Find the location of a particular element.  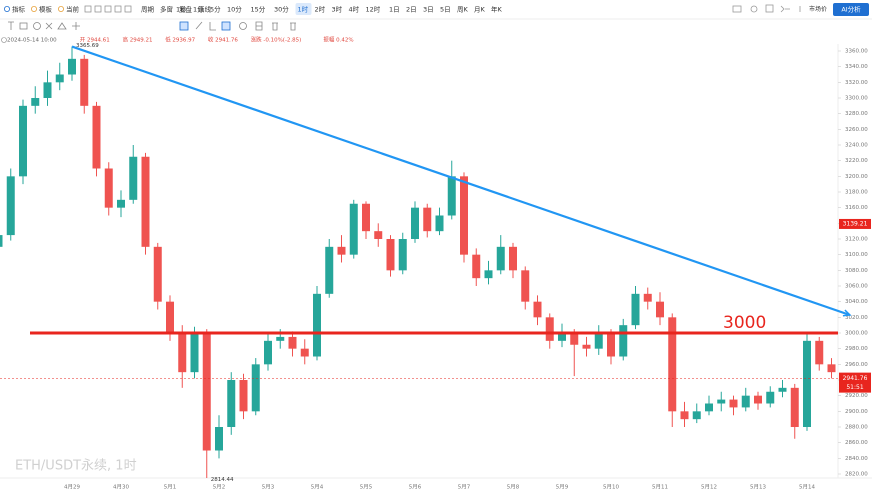

interval-button: 1时 is located at coordinates (303, 9).